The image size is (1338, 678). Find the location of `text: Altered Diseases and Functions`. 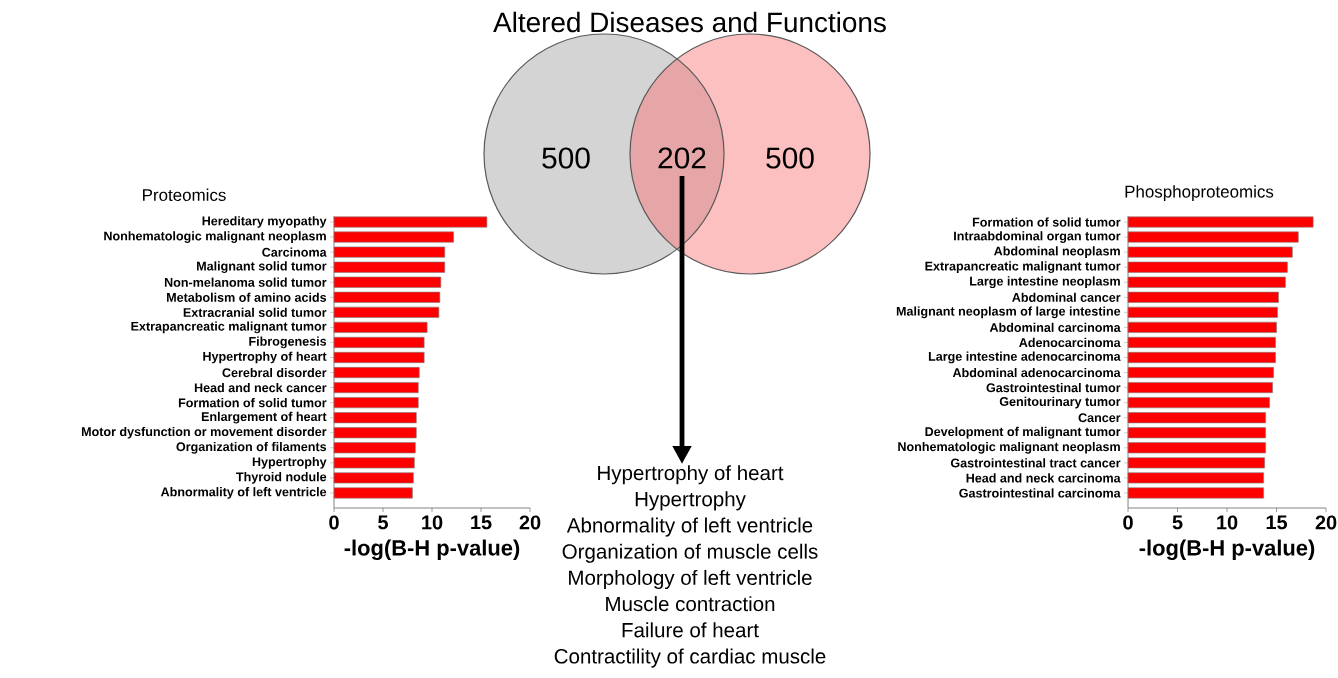

text: Altered Diseases and Functions is located at coordinates (689, 22).